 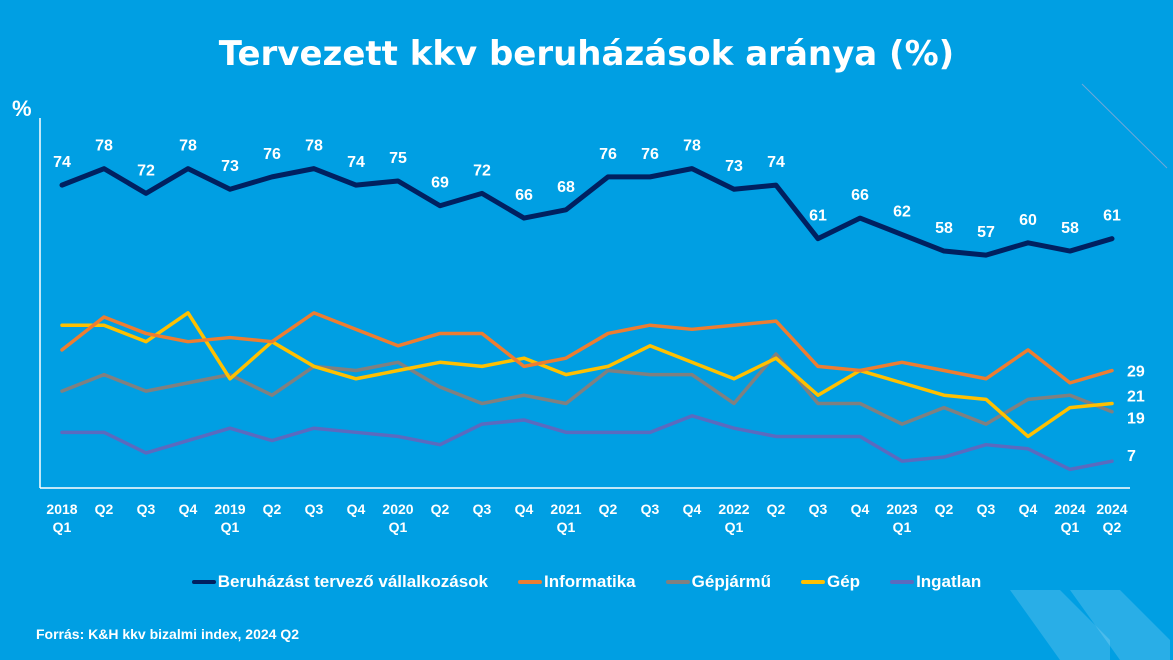 What do you see at coordinates (229, 509) in the screenshot?
I see `x-tick-label: 2019` at bounding box center [229, 509].